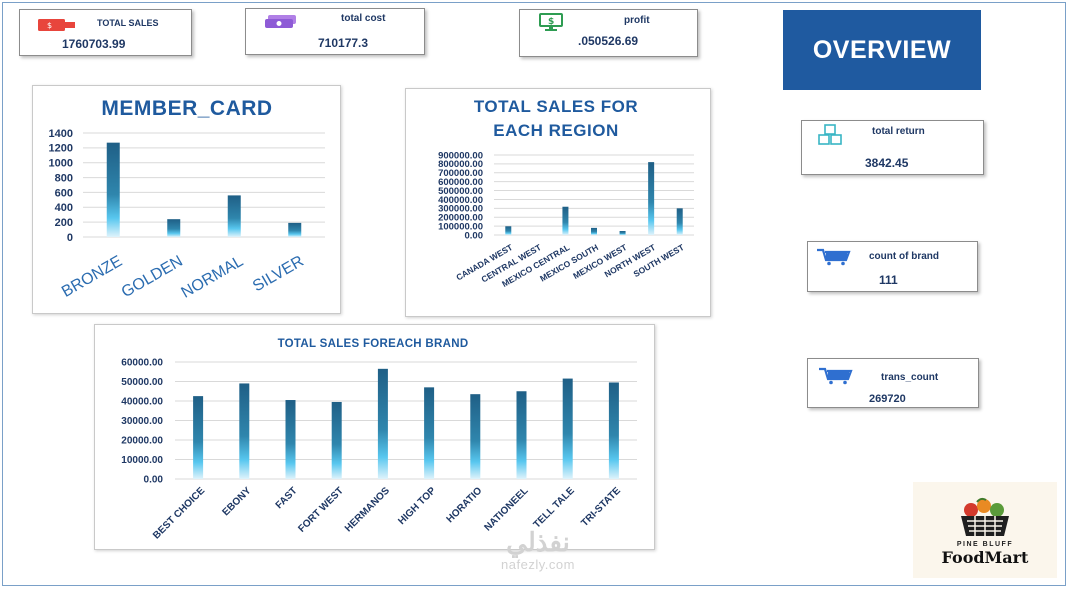 The width and height of the screenshot is (1070, 590). I want to click on total-return-value: 3842.45, so click(887, 163).